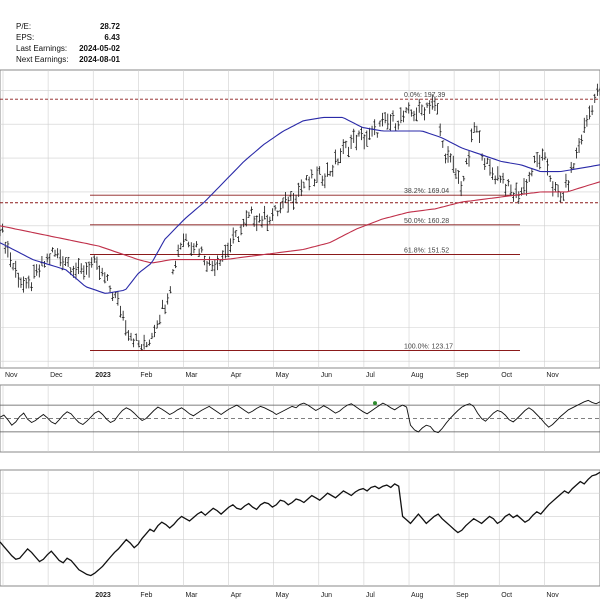 The image size is (600, 600). Describe the element at coordinates (109, 26) in the screenshot. I see `pe-value: 28.72` at that location.